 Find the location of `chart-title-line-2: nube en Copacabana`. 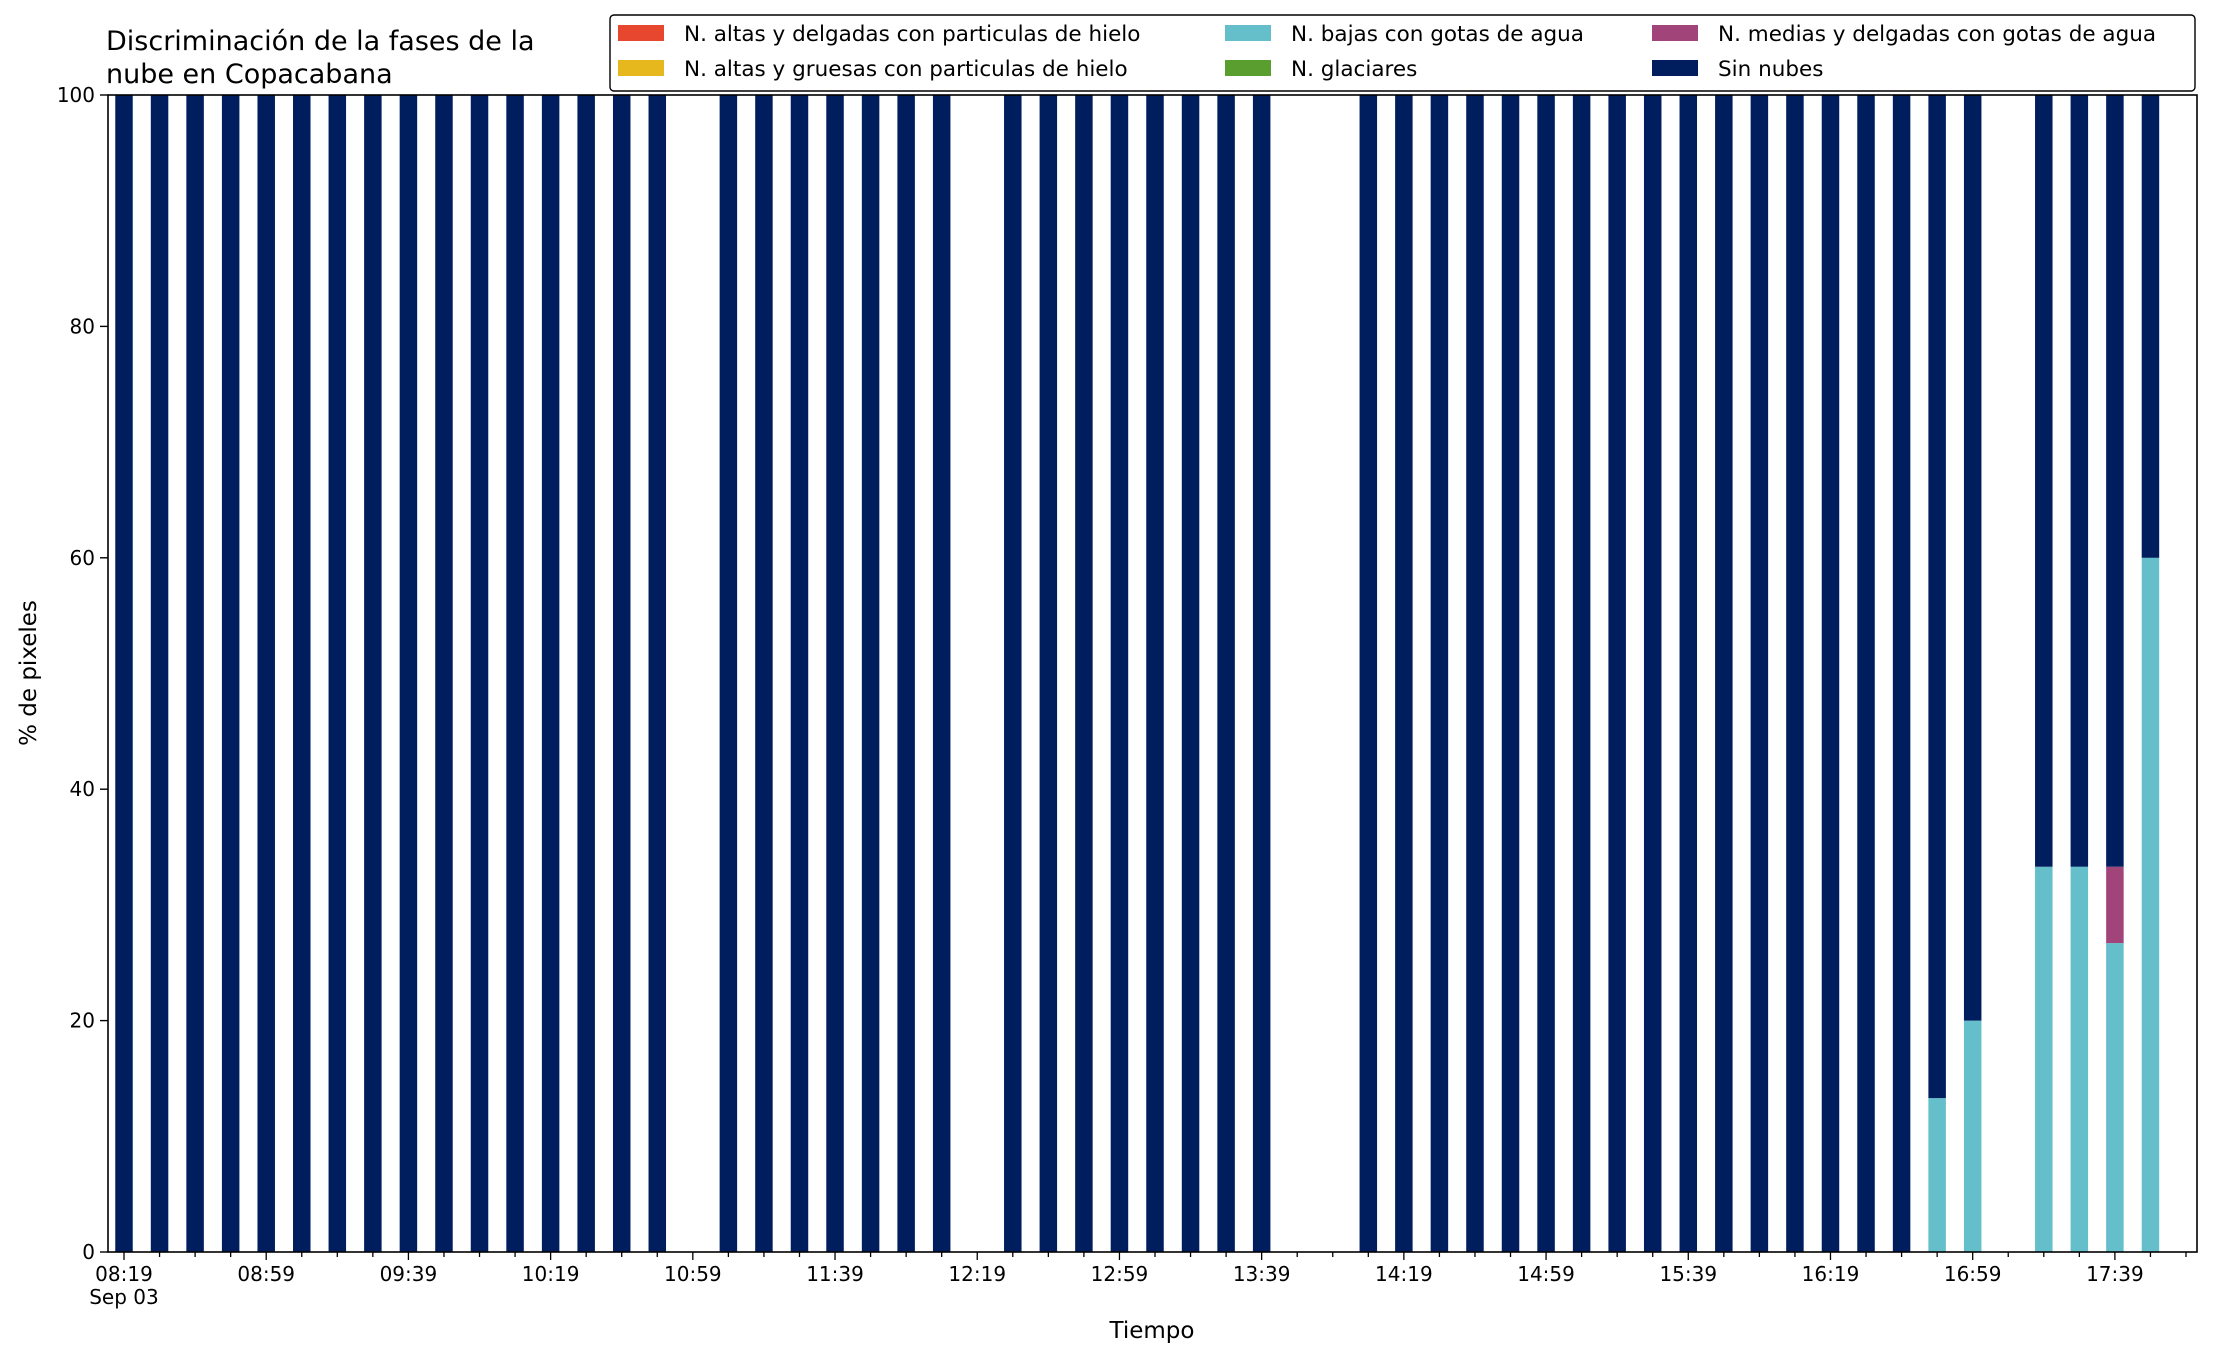

chart-title-line-2: nube en Copacabana is located at coordinates (249, 74).